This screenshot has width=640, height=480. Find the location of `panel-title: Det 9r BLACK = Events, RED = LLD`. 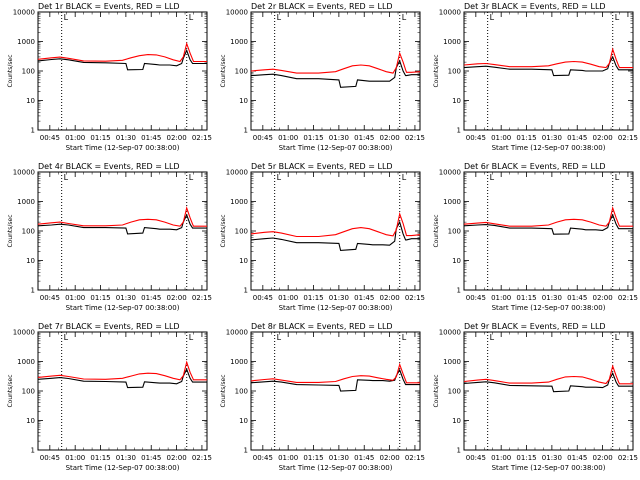

panel-title: Det 9r BLACK = Events, RED = LLD is located at coordinates (535, 326).